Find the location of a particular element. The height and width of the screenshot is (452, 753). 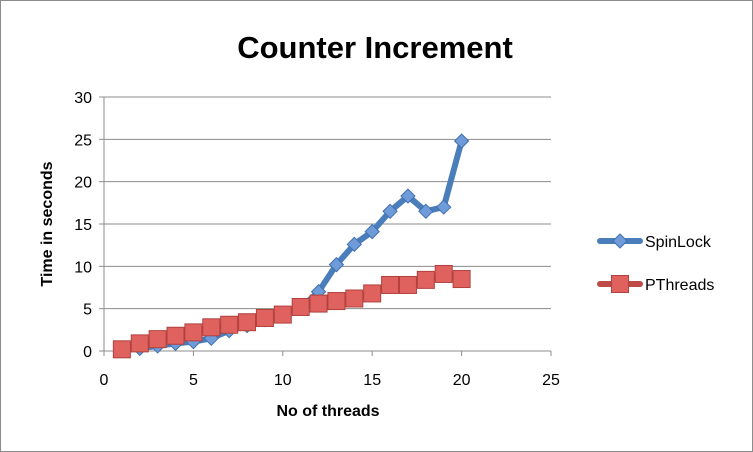

x-tick-label: 20 is located at coordinates (462, 380).